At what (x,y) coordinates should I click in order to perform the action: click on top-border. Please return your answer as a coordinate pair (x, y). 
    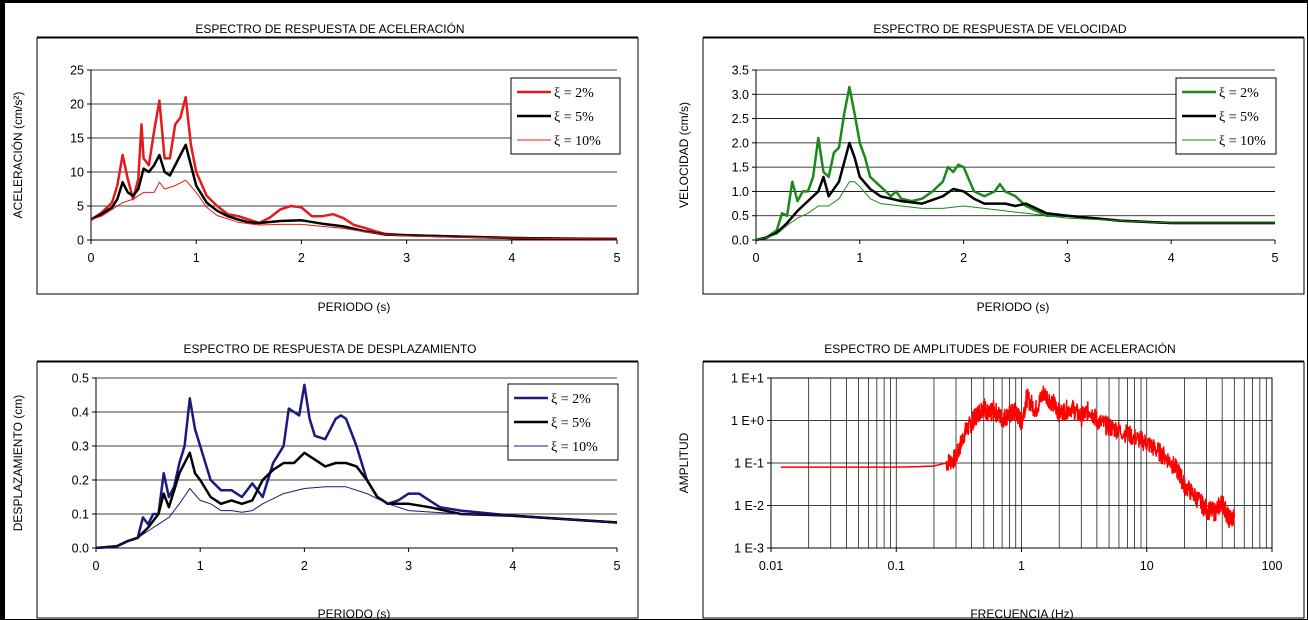
    Looking at the image, I should click on (654, 1).